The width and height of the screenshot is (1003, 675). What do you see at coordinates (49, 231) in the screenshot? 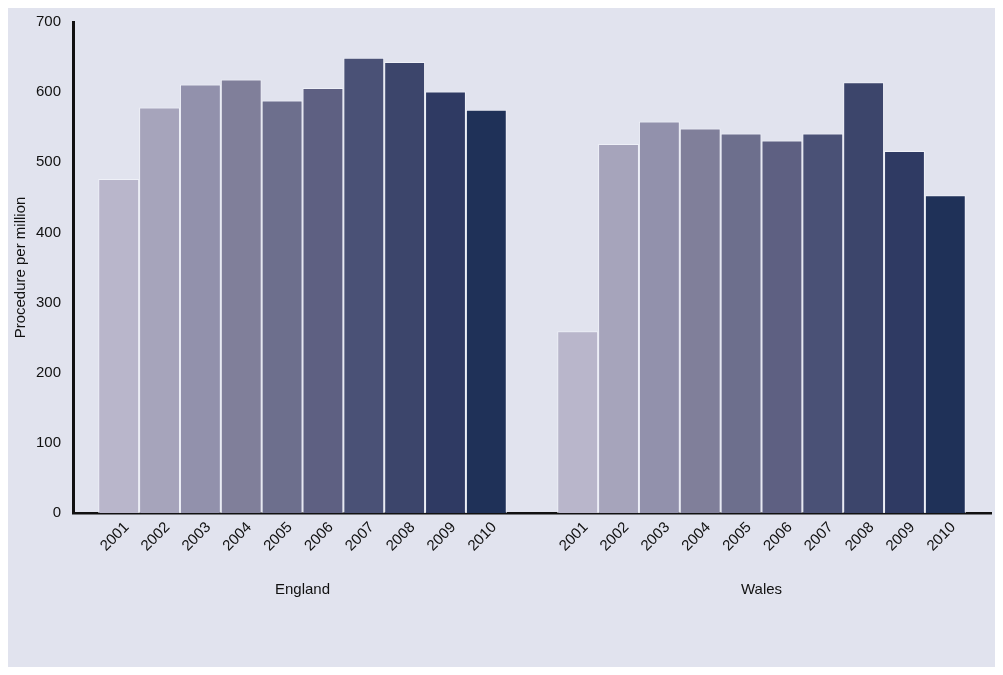
I see `y-tick-label: 400` at bounding box center [49, 231].